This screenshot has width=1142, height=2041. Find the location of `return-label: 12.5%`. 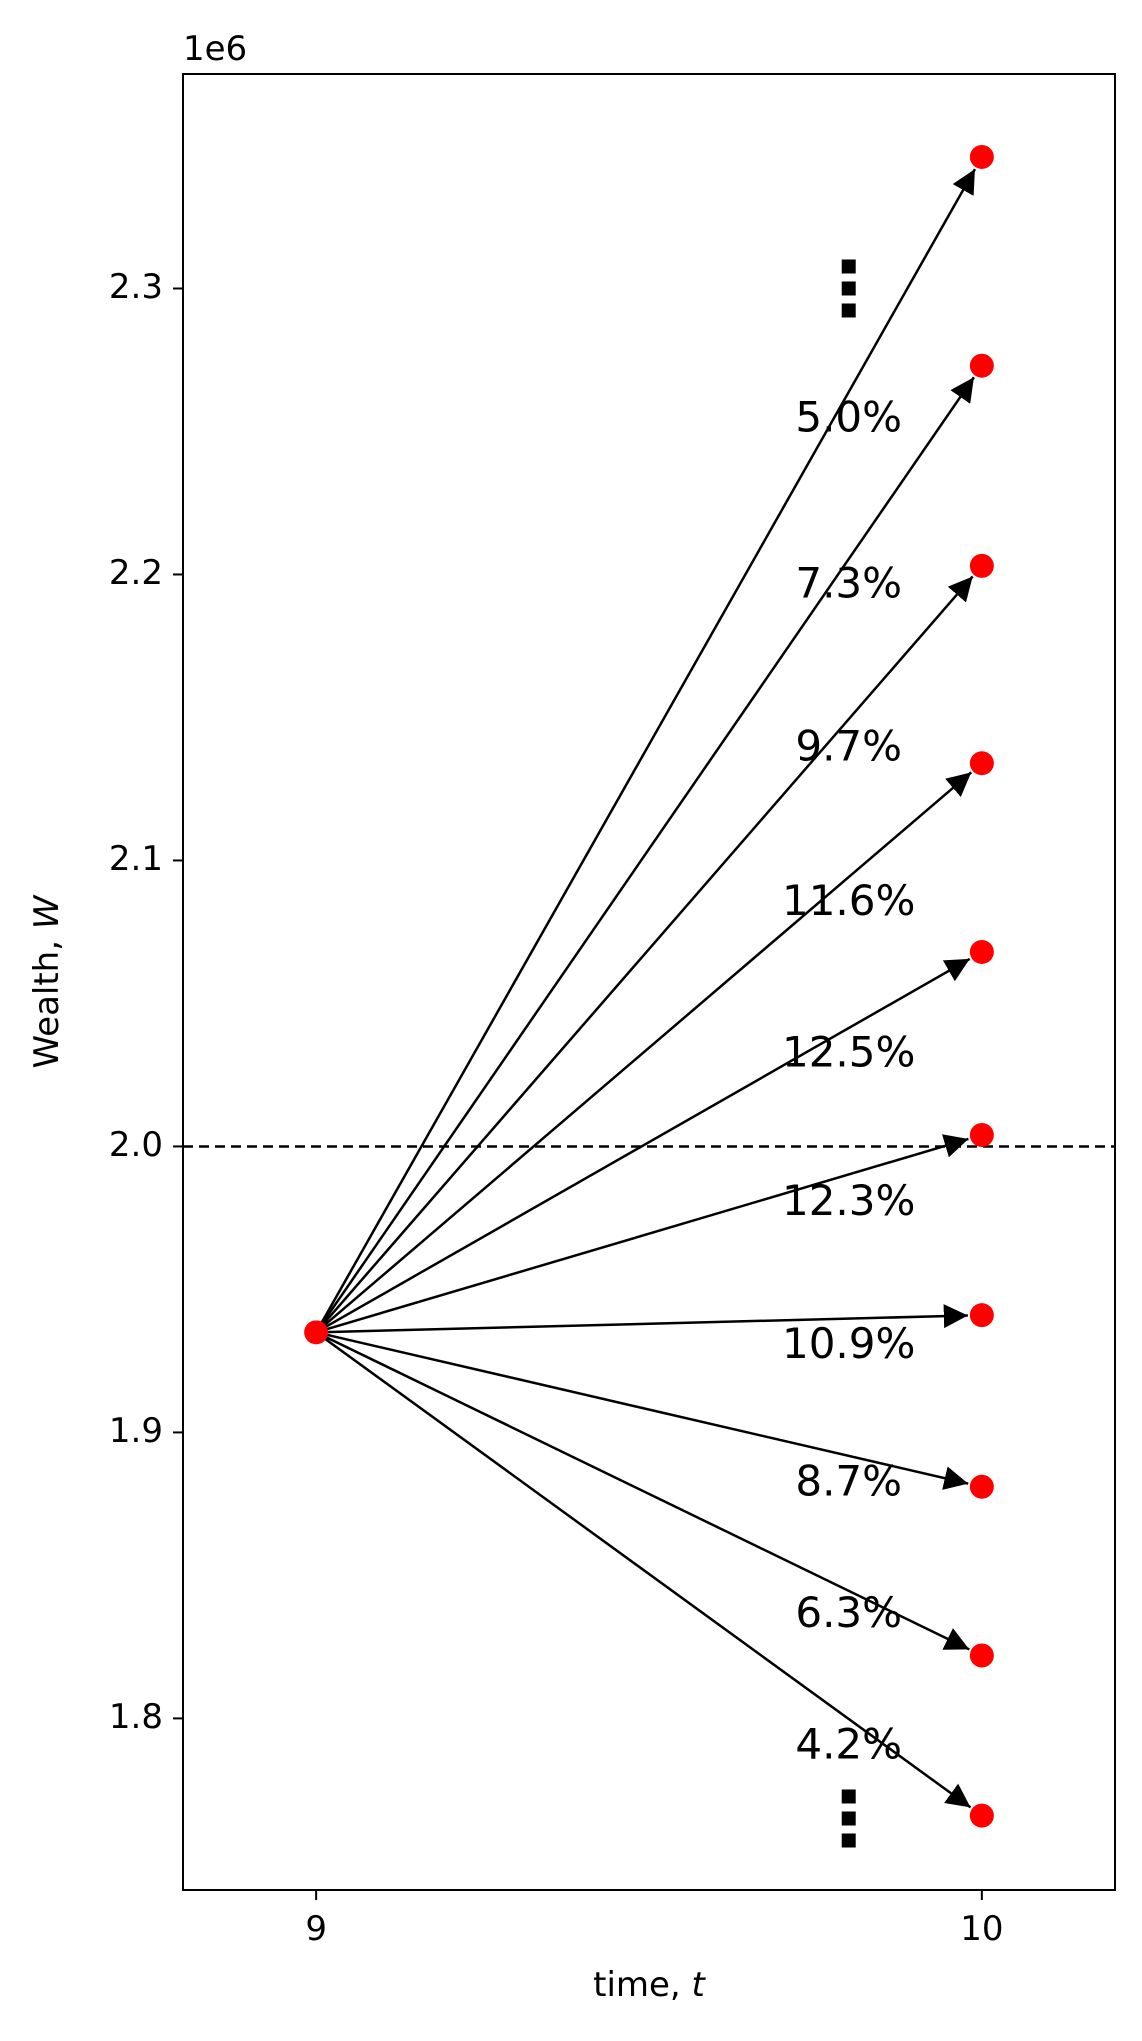

return-label: 12.5% is located at coordinates (848, 1051).